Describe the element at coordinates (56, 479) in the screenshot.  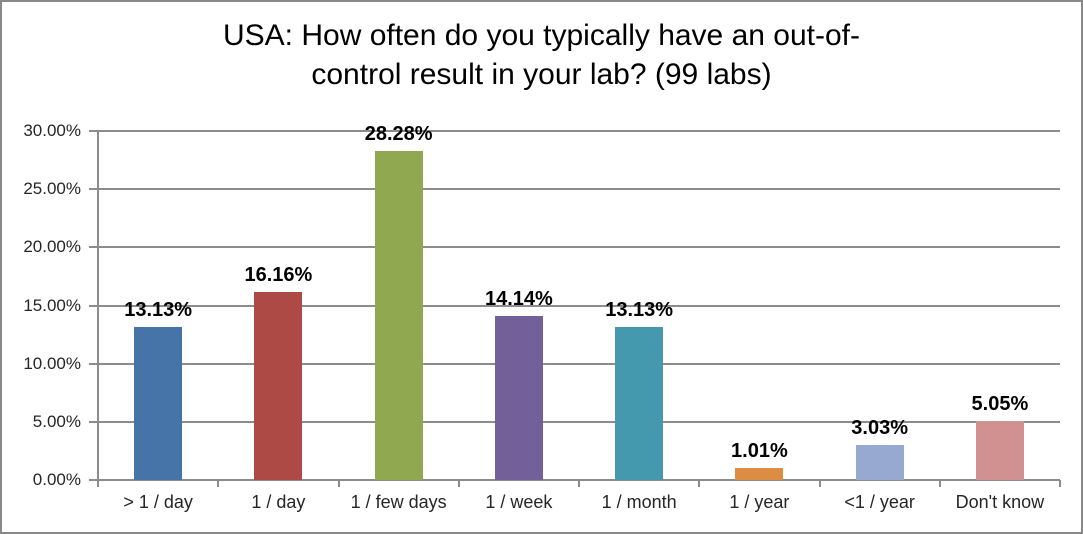
I see `y-axis-tick-label: 0.00%` at that location.